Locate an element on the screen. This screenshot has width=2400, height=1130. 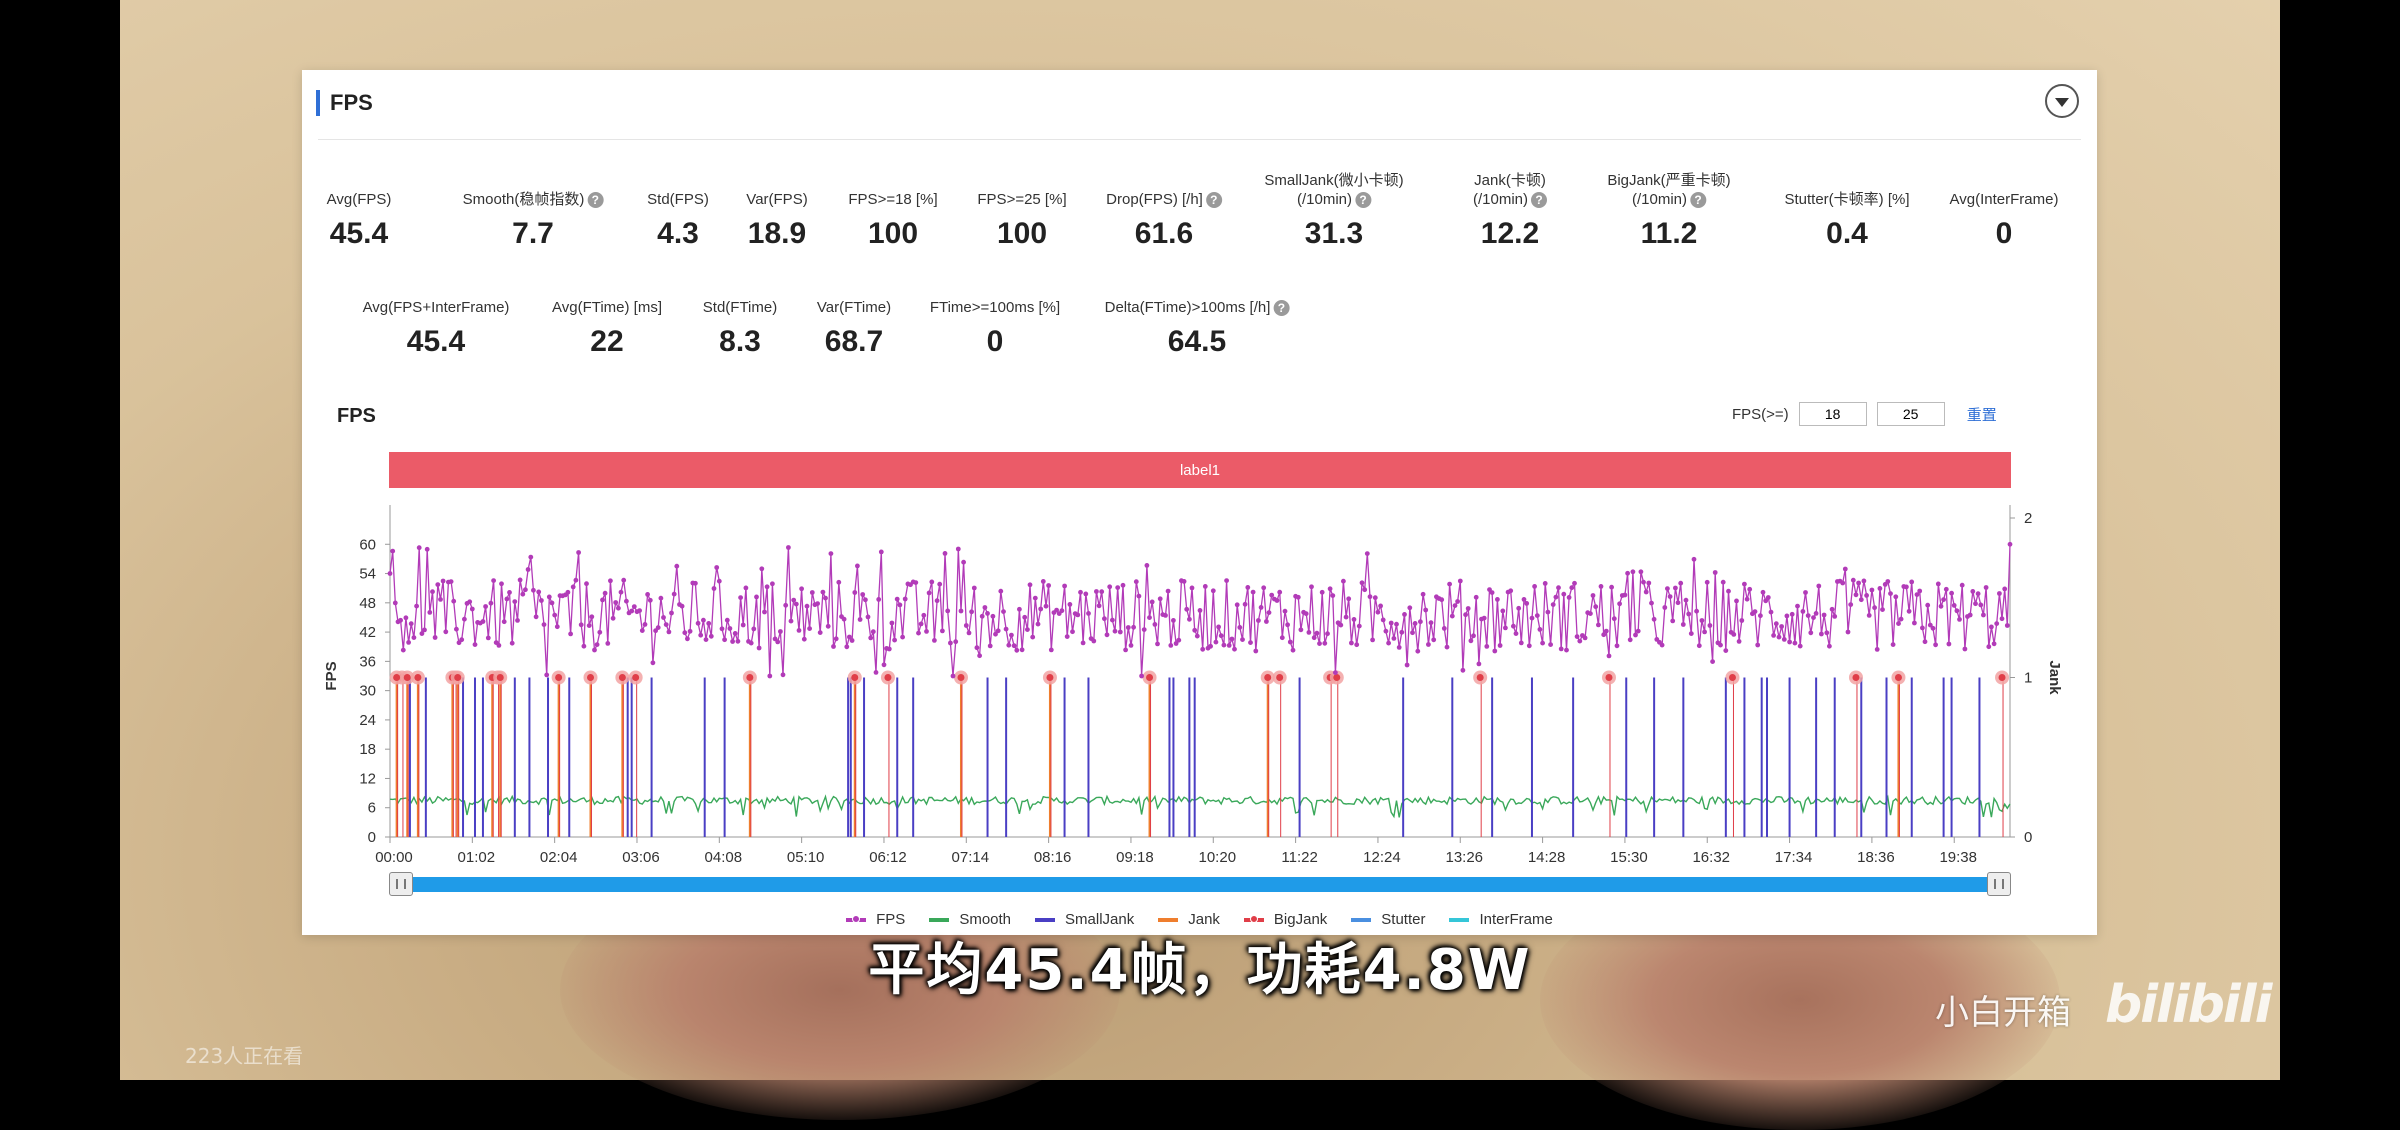
collapse-button is located at coordinates (2062, 101).